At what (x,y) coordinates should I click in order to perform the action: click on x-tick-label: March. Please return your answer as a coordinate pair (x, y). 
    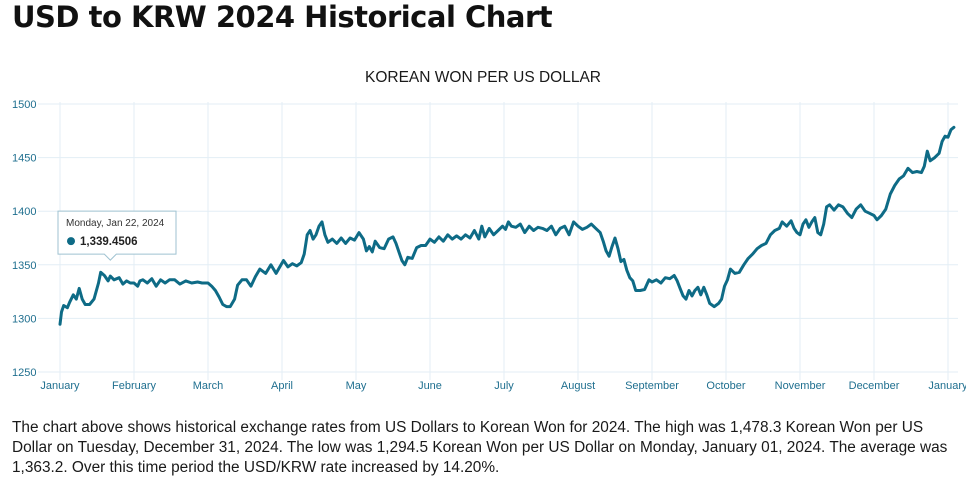
    Looking at the image, I should click on (208, 386).